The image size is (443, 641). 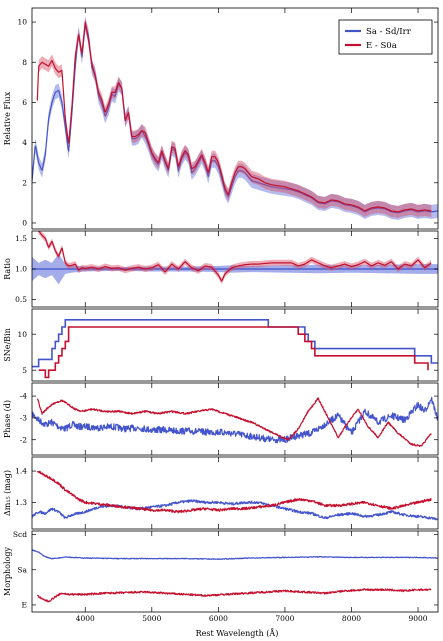 I want to click on y-tick-label: 1.5, so click(x=21, y=238).